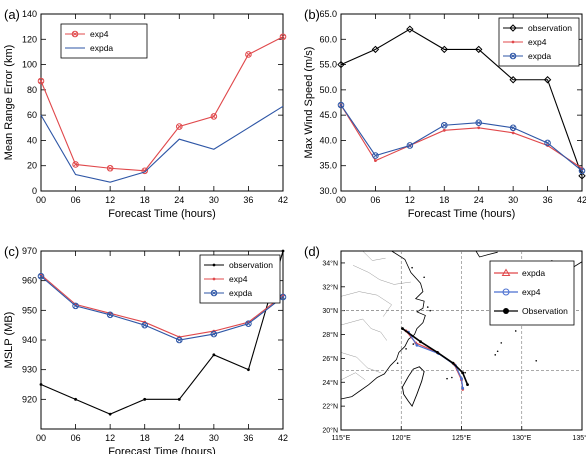  Describe the element at coordinates (328, 191) in the screenshot. I see `y-tick-label: 30.0` at that location.